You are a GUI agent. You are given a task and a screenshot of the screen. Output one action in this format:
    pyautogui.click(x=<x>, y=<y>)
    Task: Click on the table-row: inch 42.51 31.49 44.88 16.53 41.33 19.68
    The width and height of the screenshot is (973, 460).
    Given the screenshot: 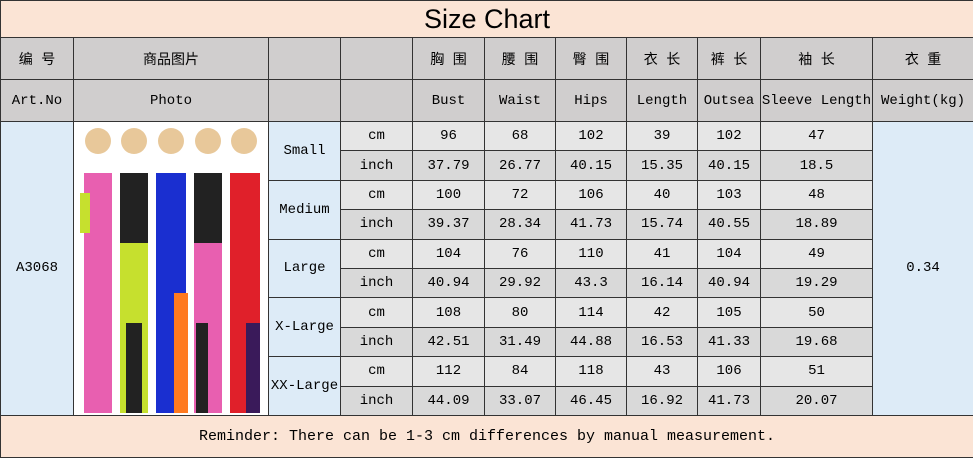 What is the action you would take?
    pyautogui.click(x=487, y=342)
    